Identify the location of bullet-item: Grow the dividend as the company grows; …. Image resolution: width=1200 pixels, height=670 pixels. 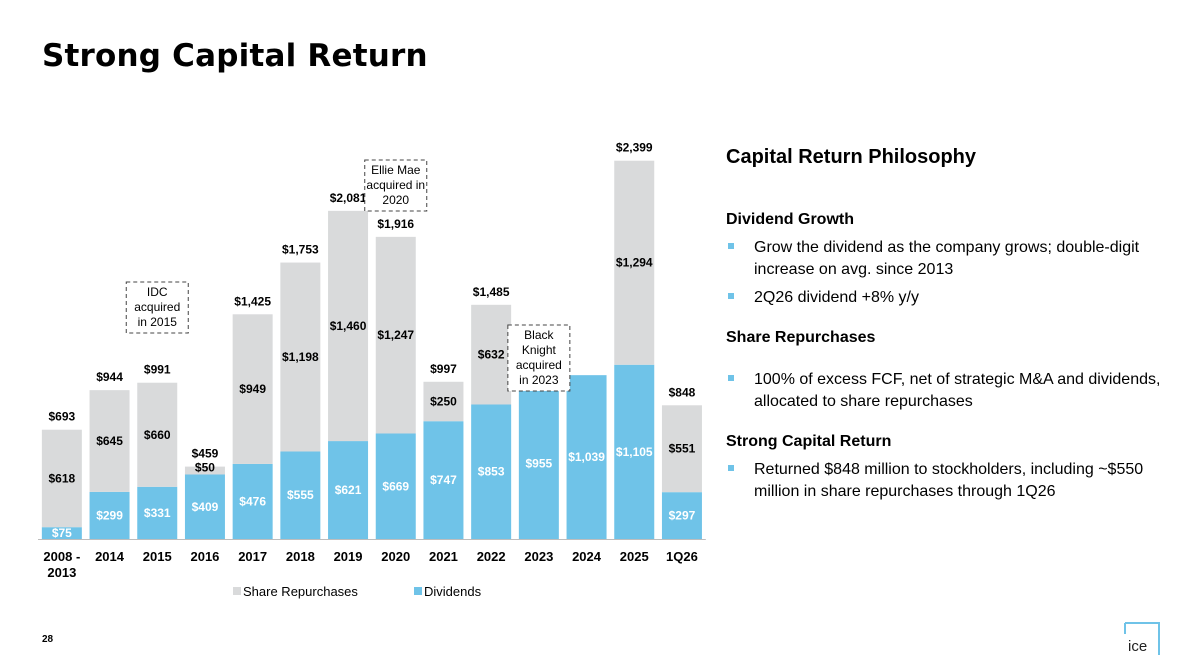
(946, 259).